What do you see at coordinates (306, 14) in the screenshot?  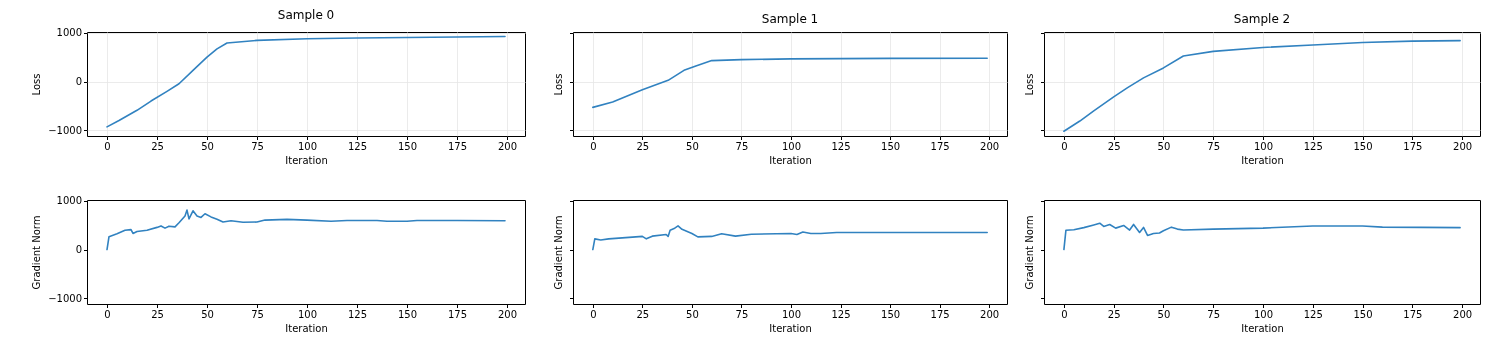 I see `chart-title: Sample 0` at bounding box center [306, 14].